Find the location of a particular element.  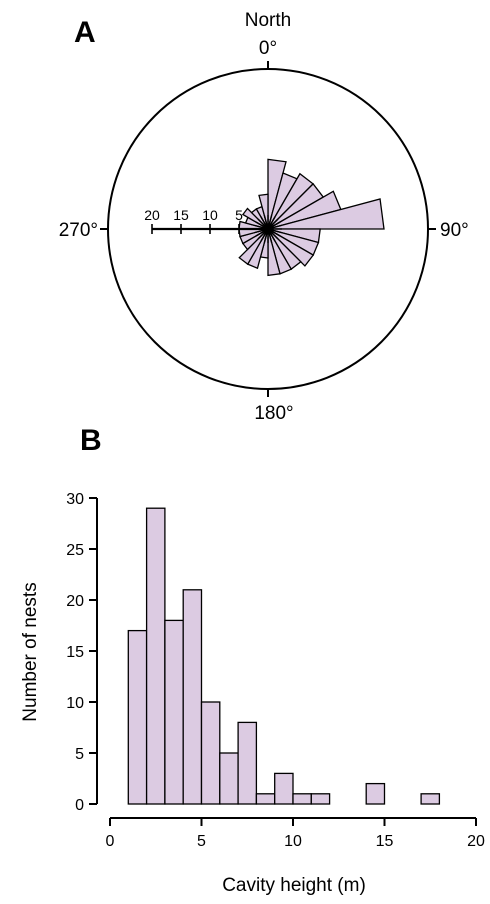

y-tick-label: 30 is located at coordinates (75, 499).